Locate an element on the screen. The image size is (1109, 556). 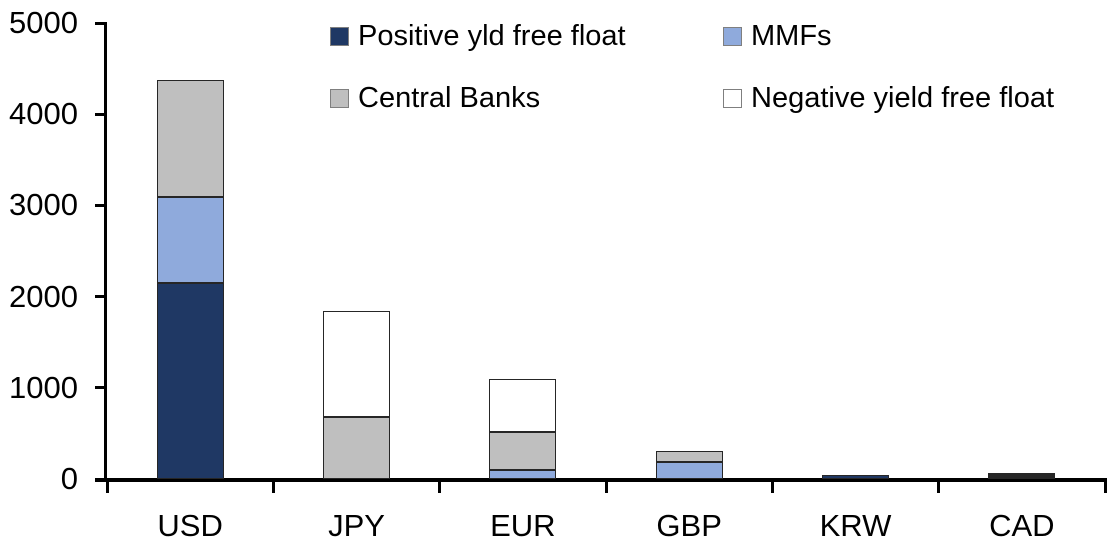
bar-segment-gbp-mmfs is located at coordinates (689, 470).